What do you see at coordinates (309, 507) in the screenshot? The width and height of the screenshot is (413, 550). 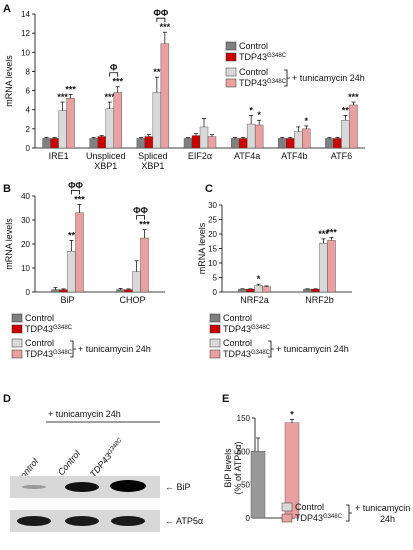 I see `legend-e-label-control: Control` at bounding box center [309, 507].